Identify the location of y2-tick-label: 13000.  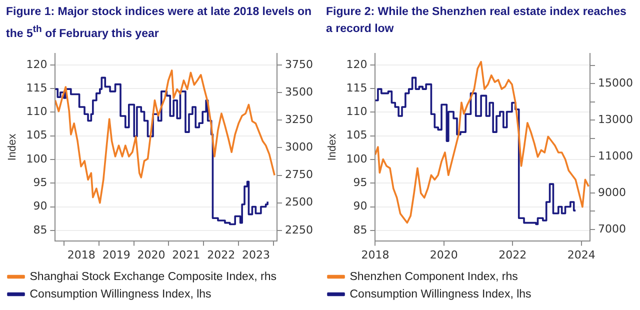
(616, 119).